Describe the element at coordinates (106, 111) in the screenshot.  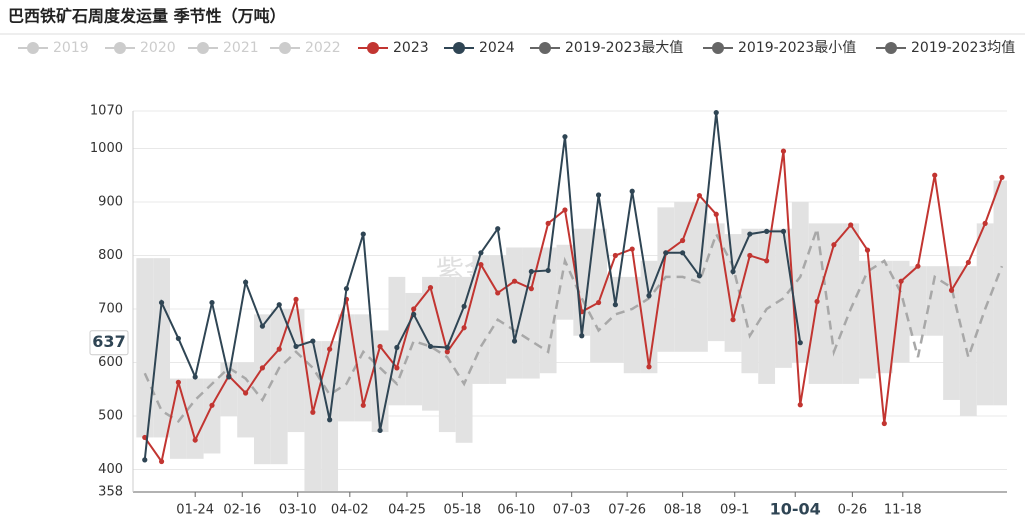
I see `y-tick-label: 1070` at that location.